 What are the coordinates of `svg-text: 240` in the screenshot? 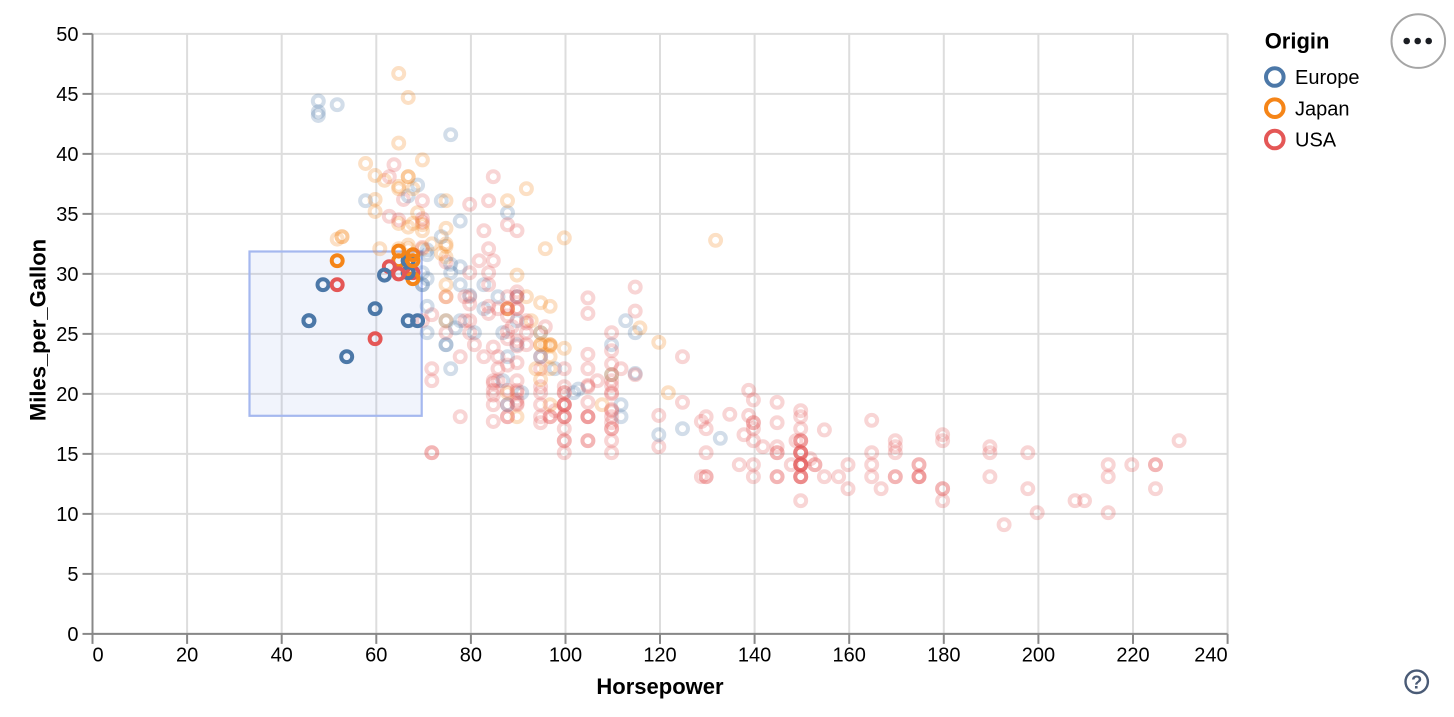 It's located at (1210, 656).